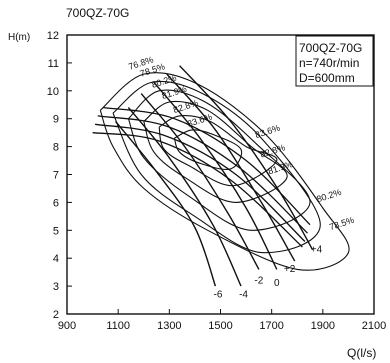 The width and height of the screenshot is (390, 363). Describe the element at coordinates (56, 231) in the screenshot. I see `y-tick-label: 5` at that location.